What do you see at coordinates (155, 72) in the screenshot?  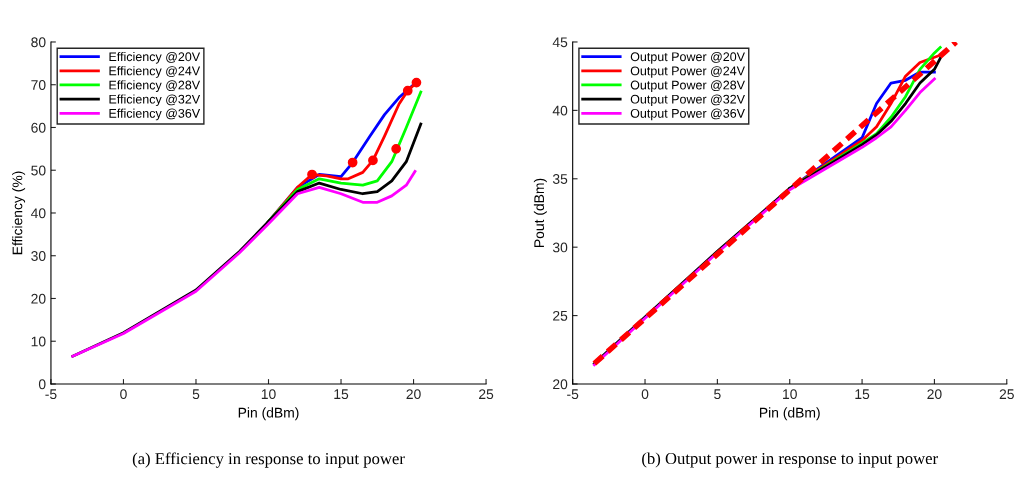 I see `legend-label: Efficiency @24V` at bounding box center [155, 72].